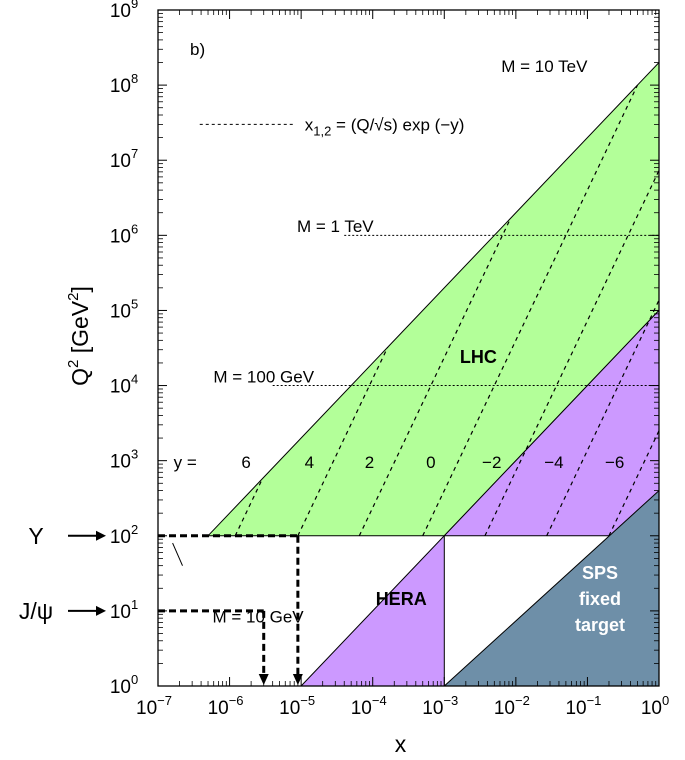  Describe the element at coordinates (124, 535) in the screenshot. I see `y-tick-label-2: 10²` at that location.